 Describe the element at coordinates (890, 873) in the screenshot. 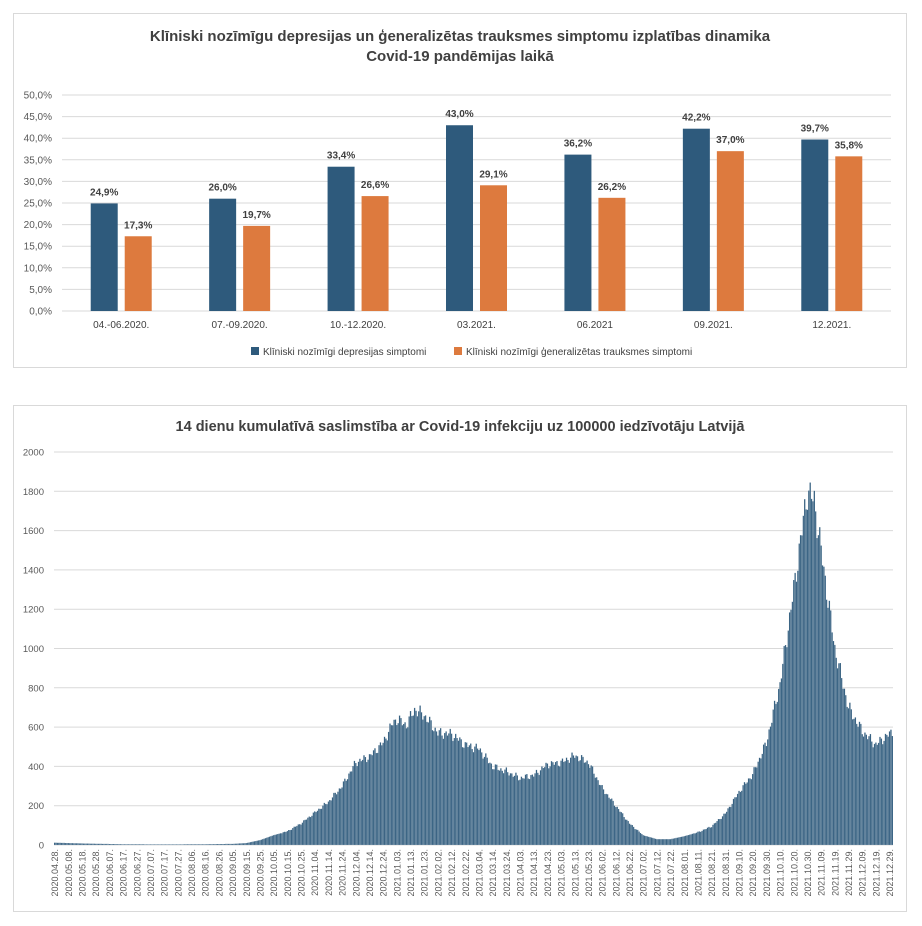

I see `x-tick-label: 2021.12.29.` at that location.